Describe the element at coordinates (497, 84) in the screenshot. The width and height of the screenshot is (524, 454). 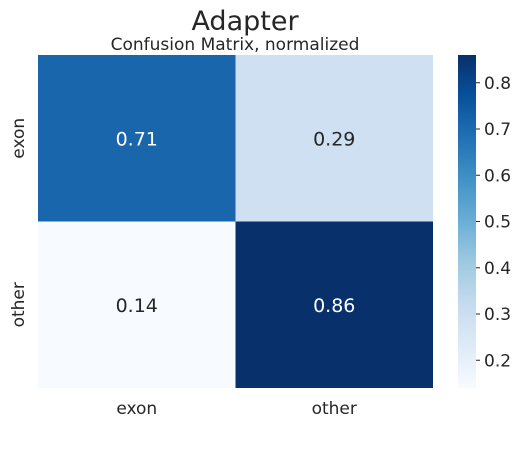
I see `colorbar-tick-label: 0.8` at that location.